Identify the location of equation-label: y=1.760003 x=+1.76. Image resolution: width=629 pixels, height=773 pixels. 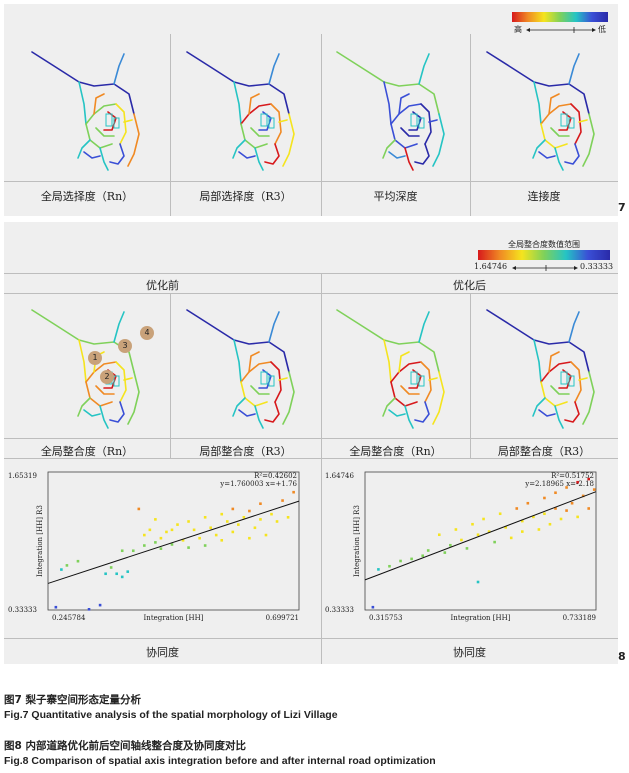
(258, 484).